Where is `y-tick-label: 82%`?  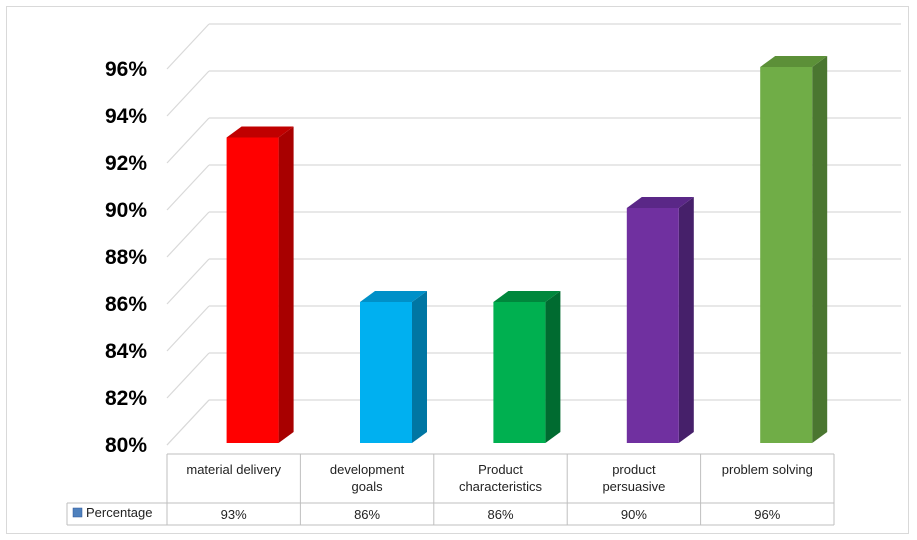
y-tick-label: 82% is located at coordinates (126, 398).